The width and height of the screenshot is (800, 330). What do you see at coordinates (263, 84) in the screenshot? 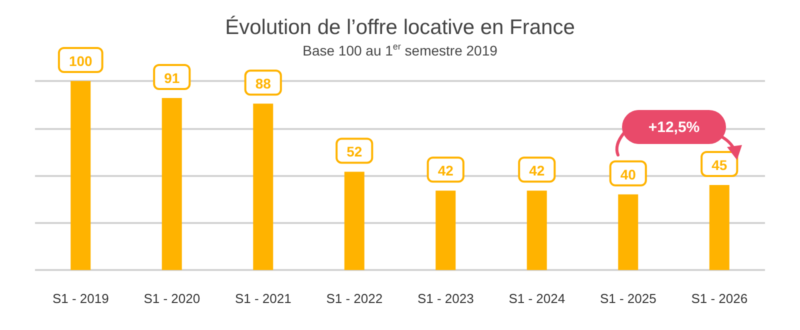
I see `data-label: 88` at bounding box center [263, 84].